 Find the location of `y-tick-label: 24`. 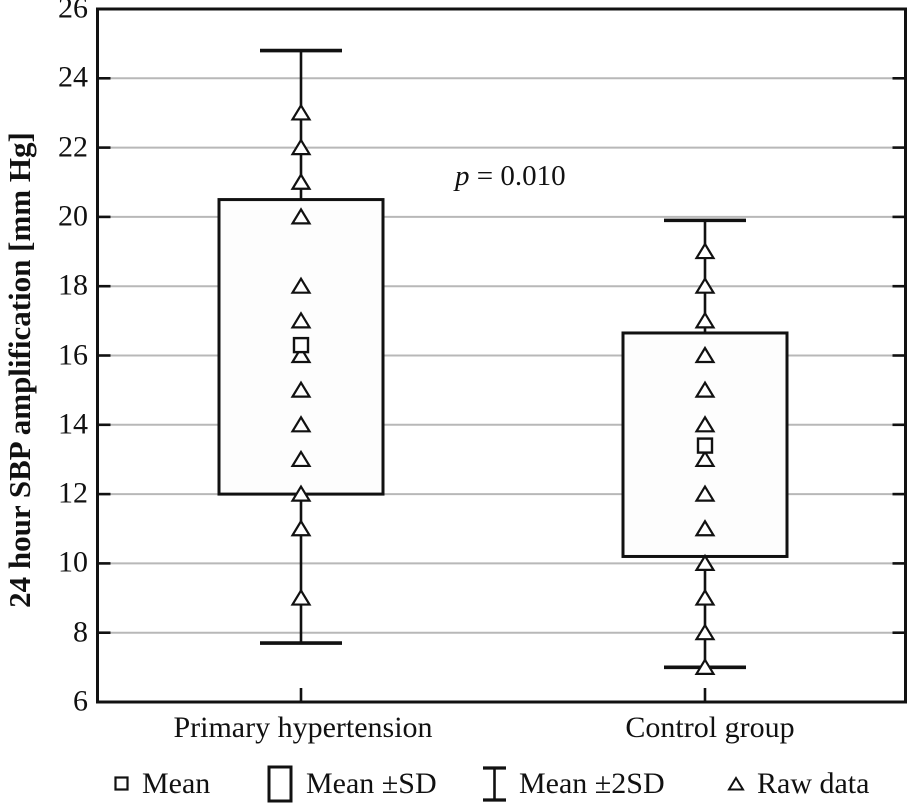

y-tick-label: 24 is located at coordinates (73, 77).